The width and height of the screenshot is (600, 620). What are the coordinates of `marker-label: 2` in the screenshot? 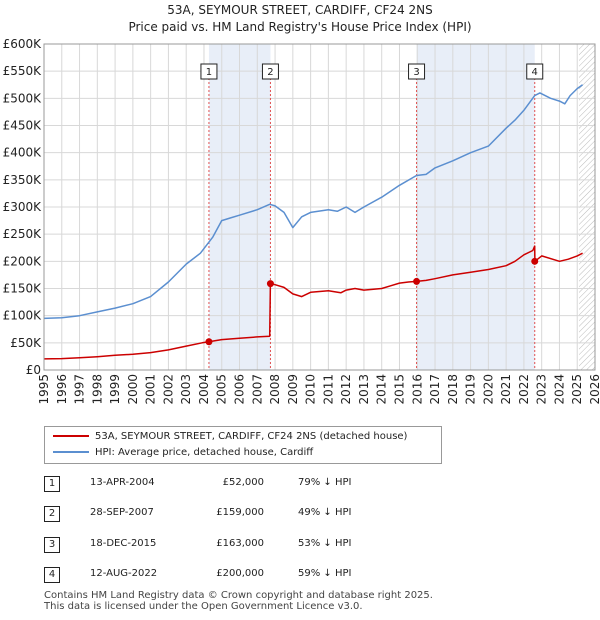 It's located at (270, 72).